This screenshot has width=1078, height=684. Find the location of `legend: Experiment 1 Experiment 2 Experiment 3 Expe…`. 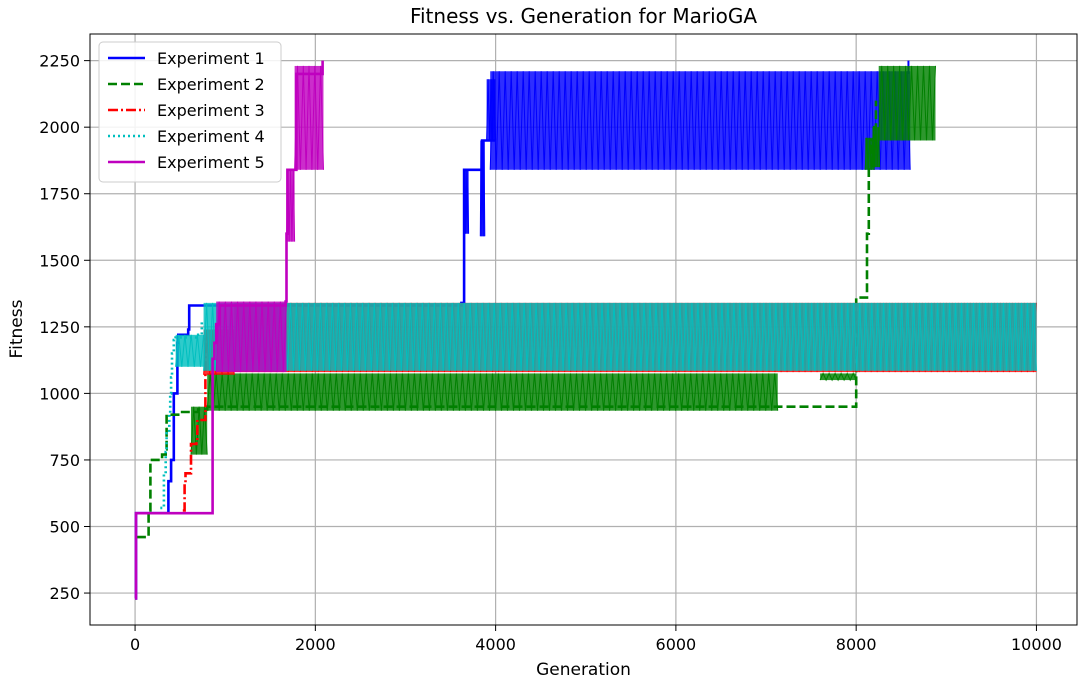

legend: Experiment 1 Experiment 2 Experiment 3 Expe… is located at coordinates (190, 112).